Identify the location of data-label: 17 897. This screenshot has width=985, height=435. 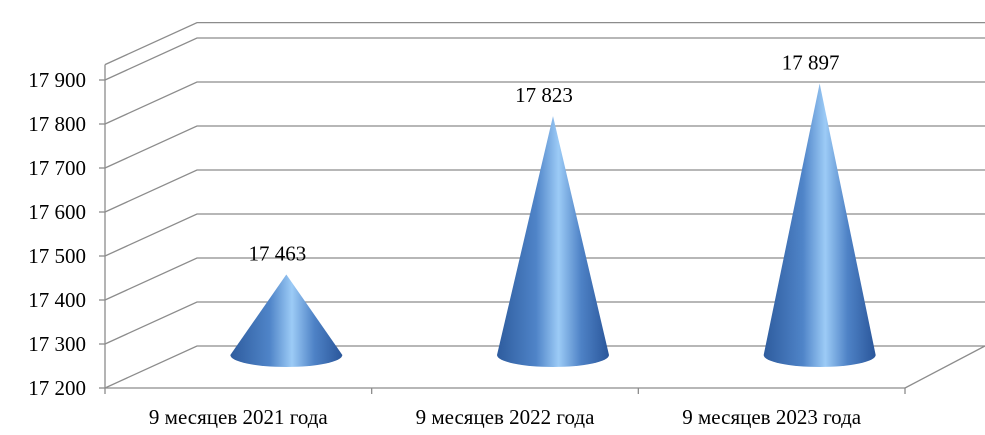
(811, 63).